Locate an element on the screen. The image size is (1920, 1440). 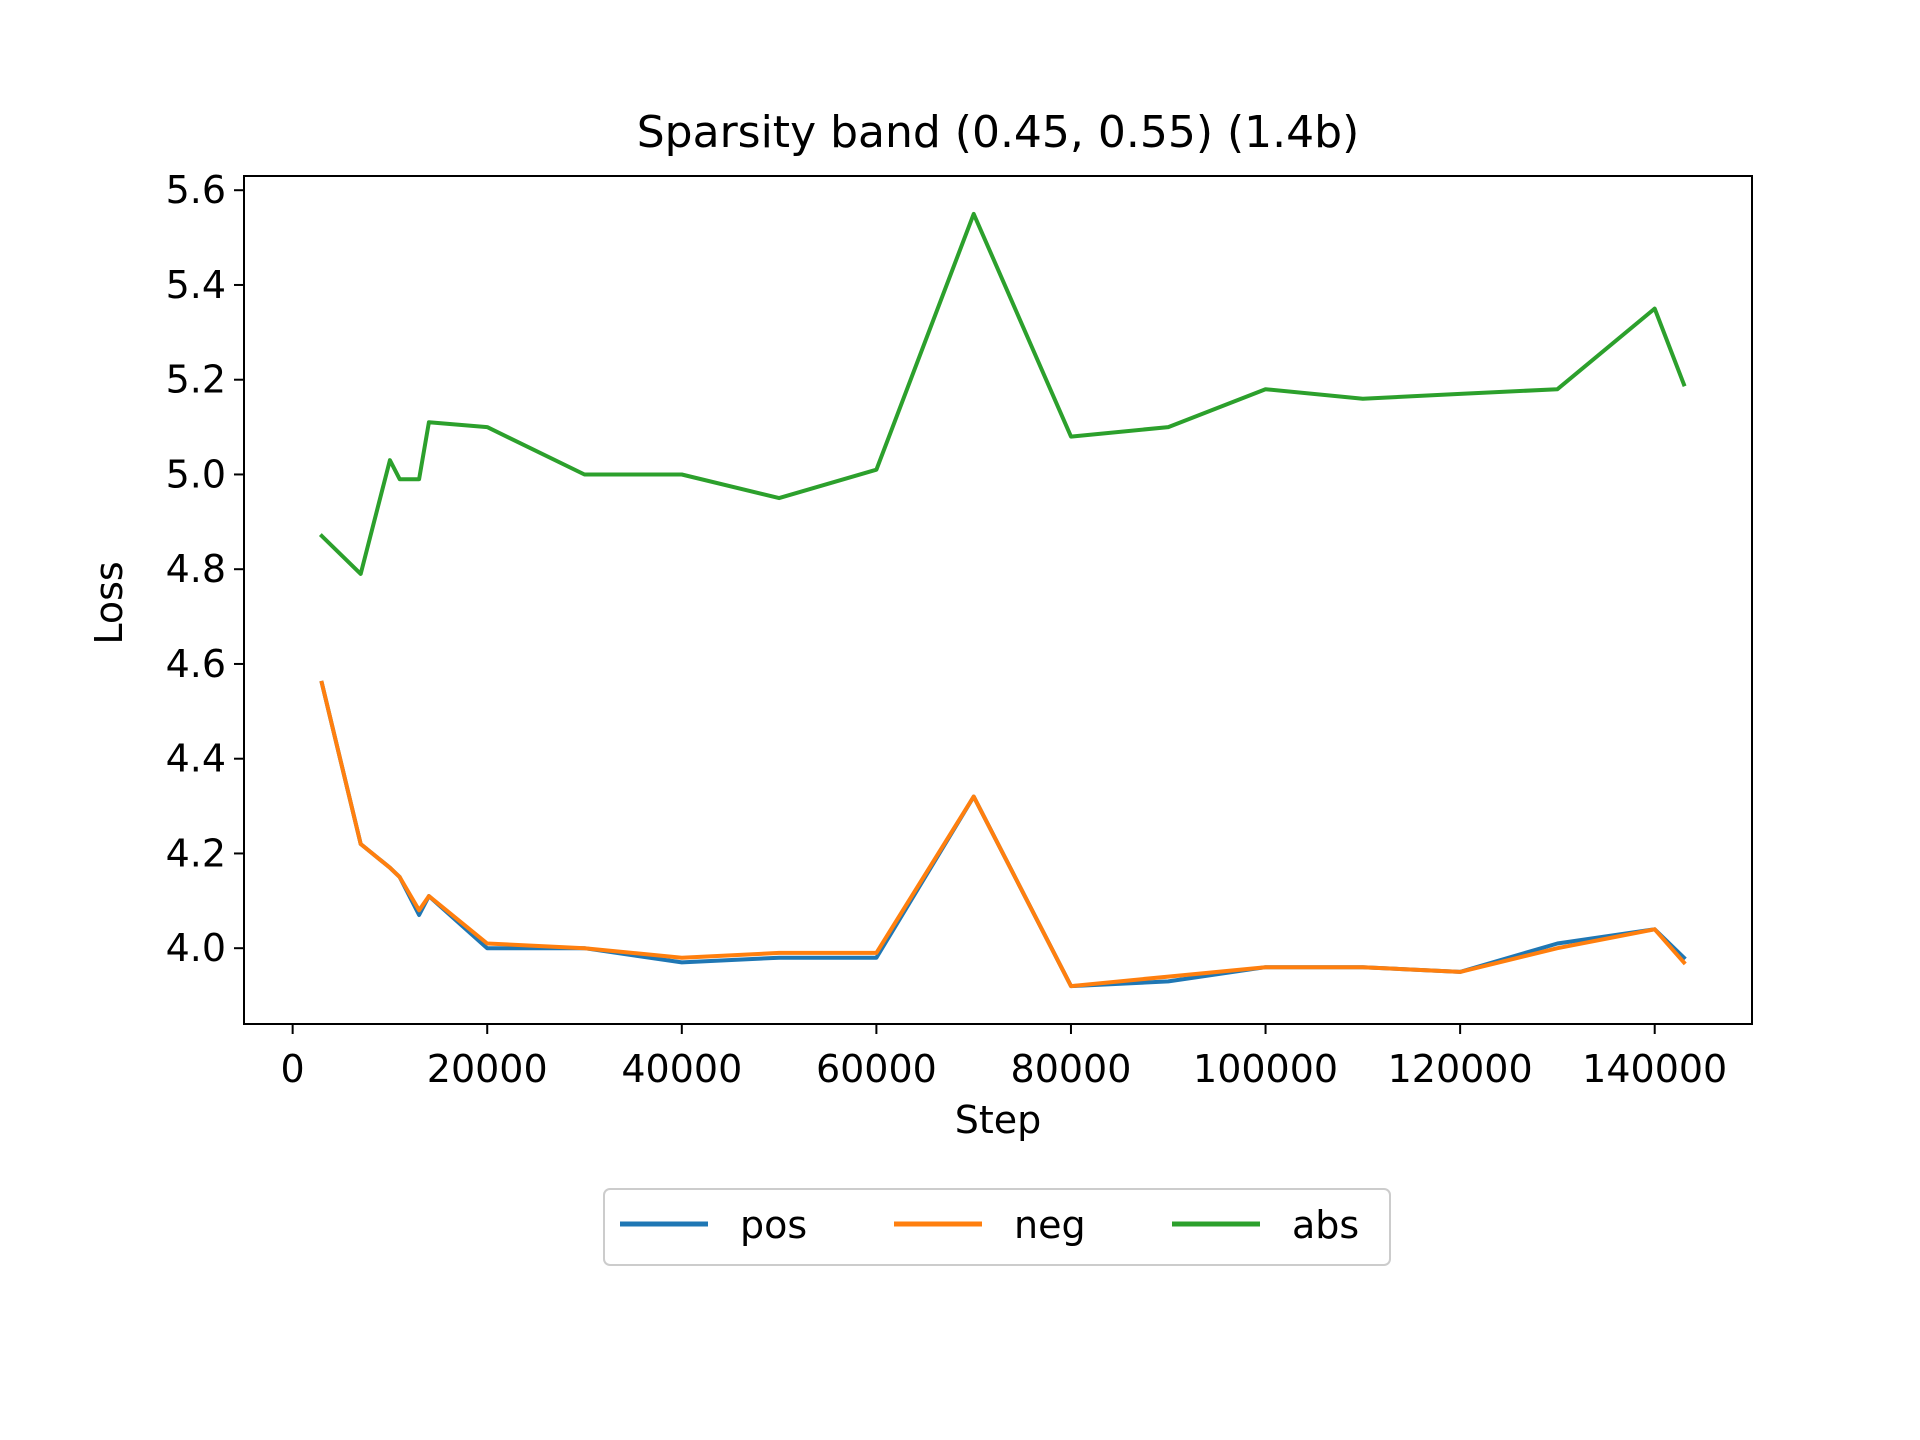
legend-label-neg: neg is located at coordinates (1050, 1225).